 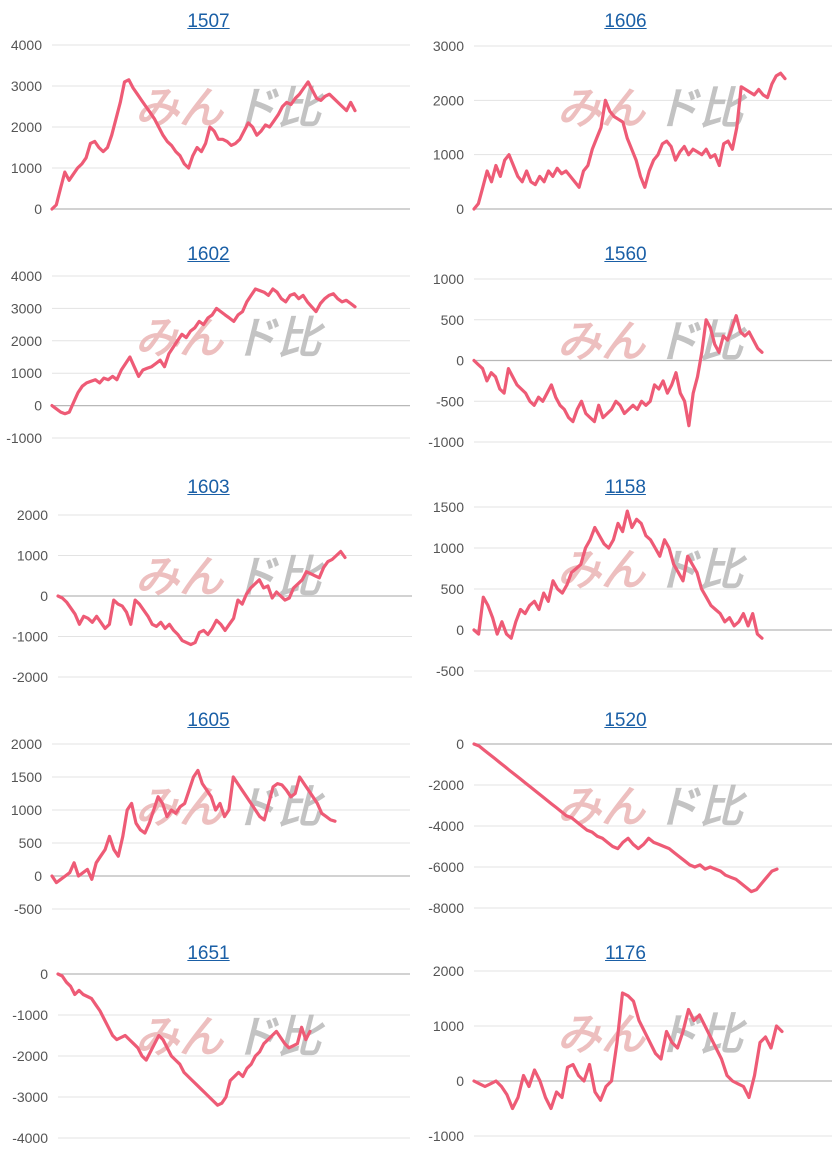 I want to click on chart-panel-1651: 1651 0 -1000 -2000 -3000 -4000 みん ド比, so click(x=208, y=1048).